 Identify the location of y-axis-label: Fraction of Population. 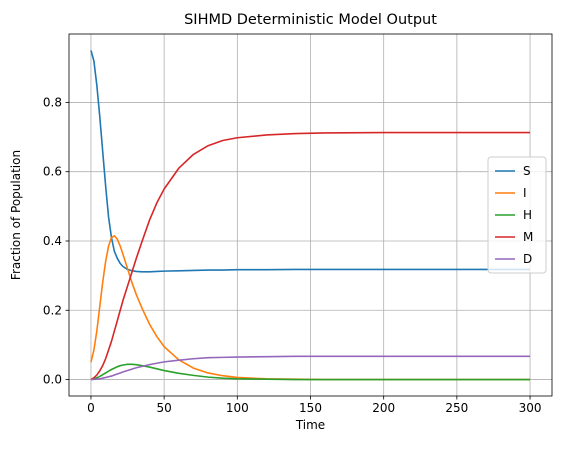
(16, 215).